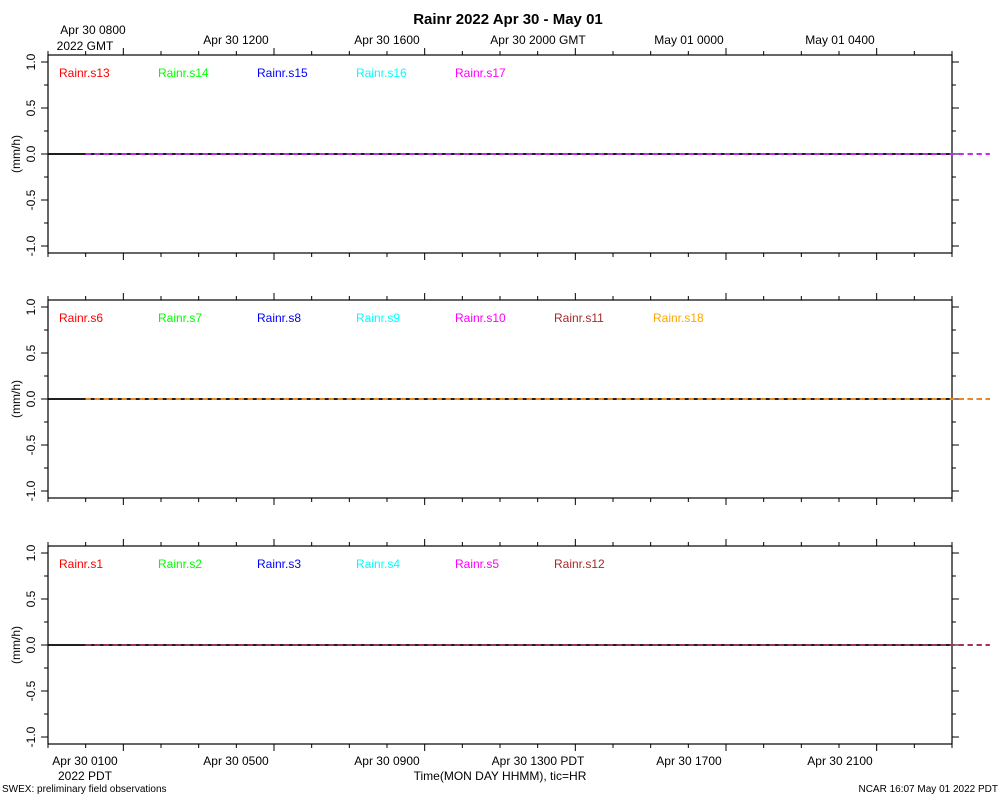 Image resolution: width=1000 pixels, height=800 pixels. What do you see at coordinates (840, 40) in the screenshot?
I see `top-tick-label: May 01 0400` at bounding box center [840, 40].